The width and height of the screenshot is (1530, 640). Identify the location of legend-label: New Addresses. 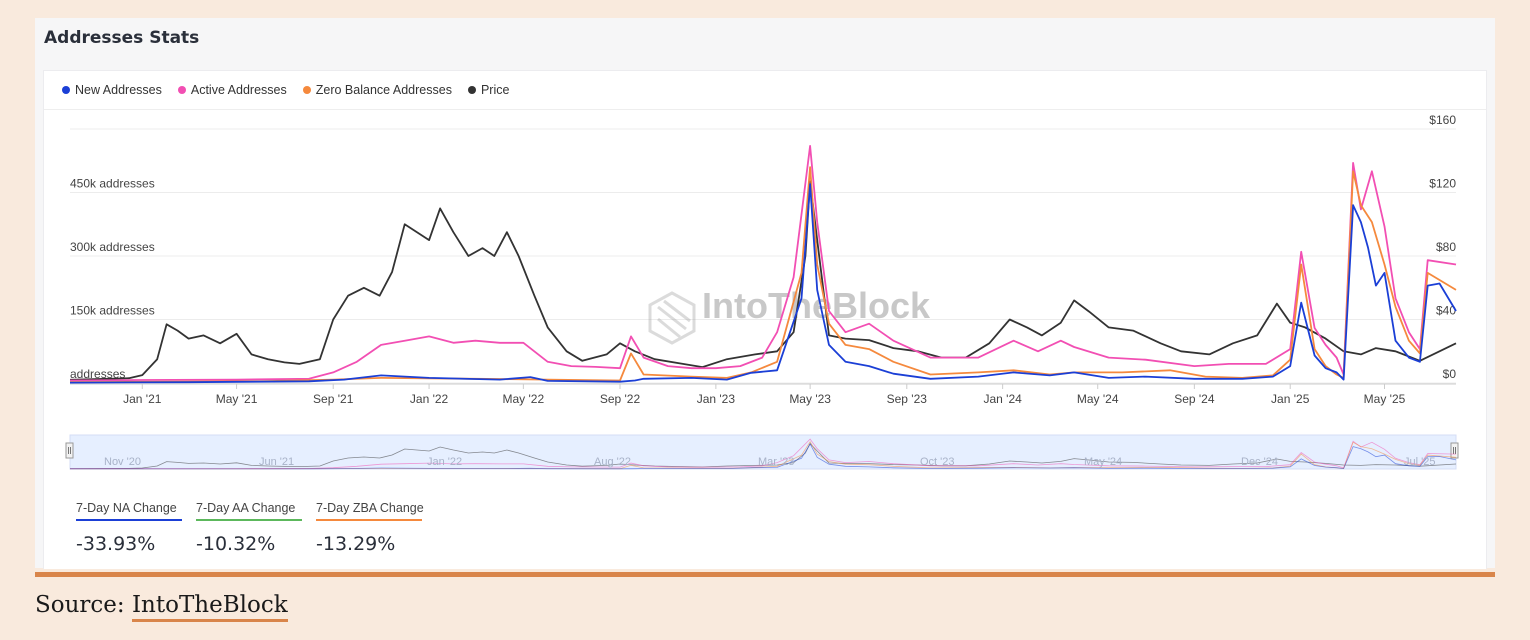
(118, 90).